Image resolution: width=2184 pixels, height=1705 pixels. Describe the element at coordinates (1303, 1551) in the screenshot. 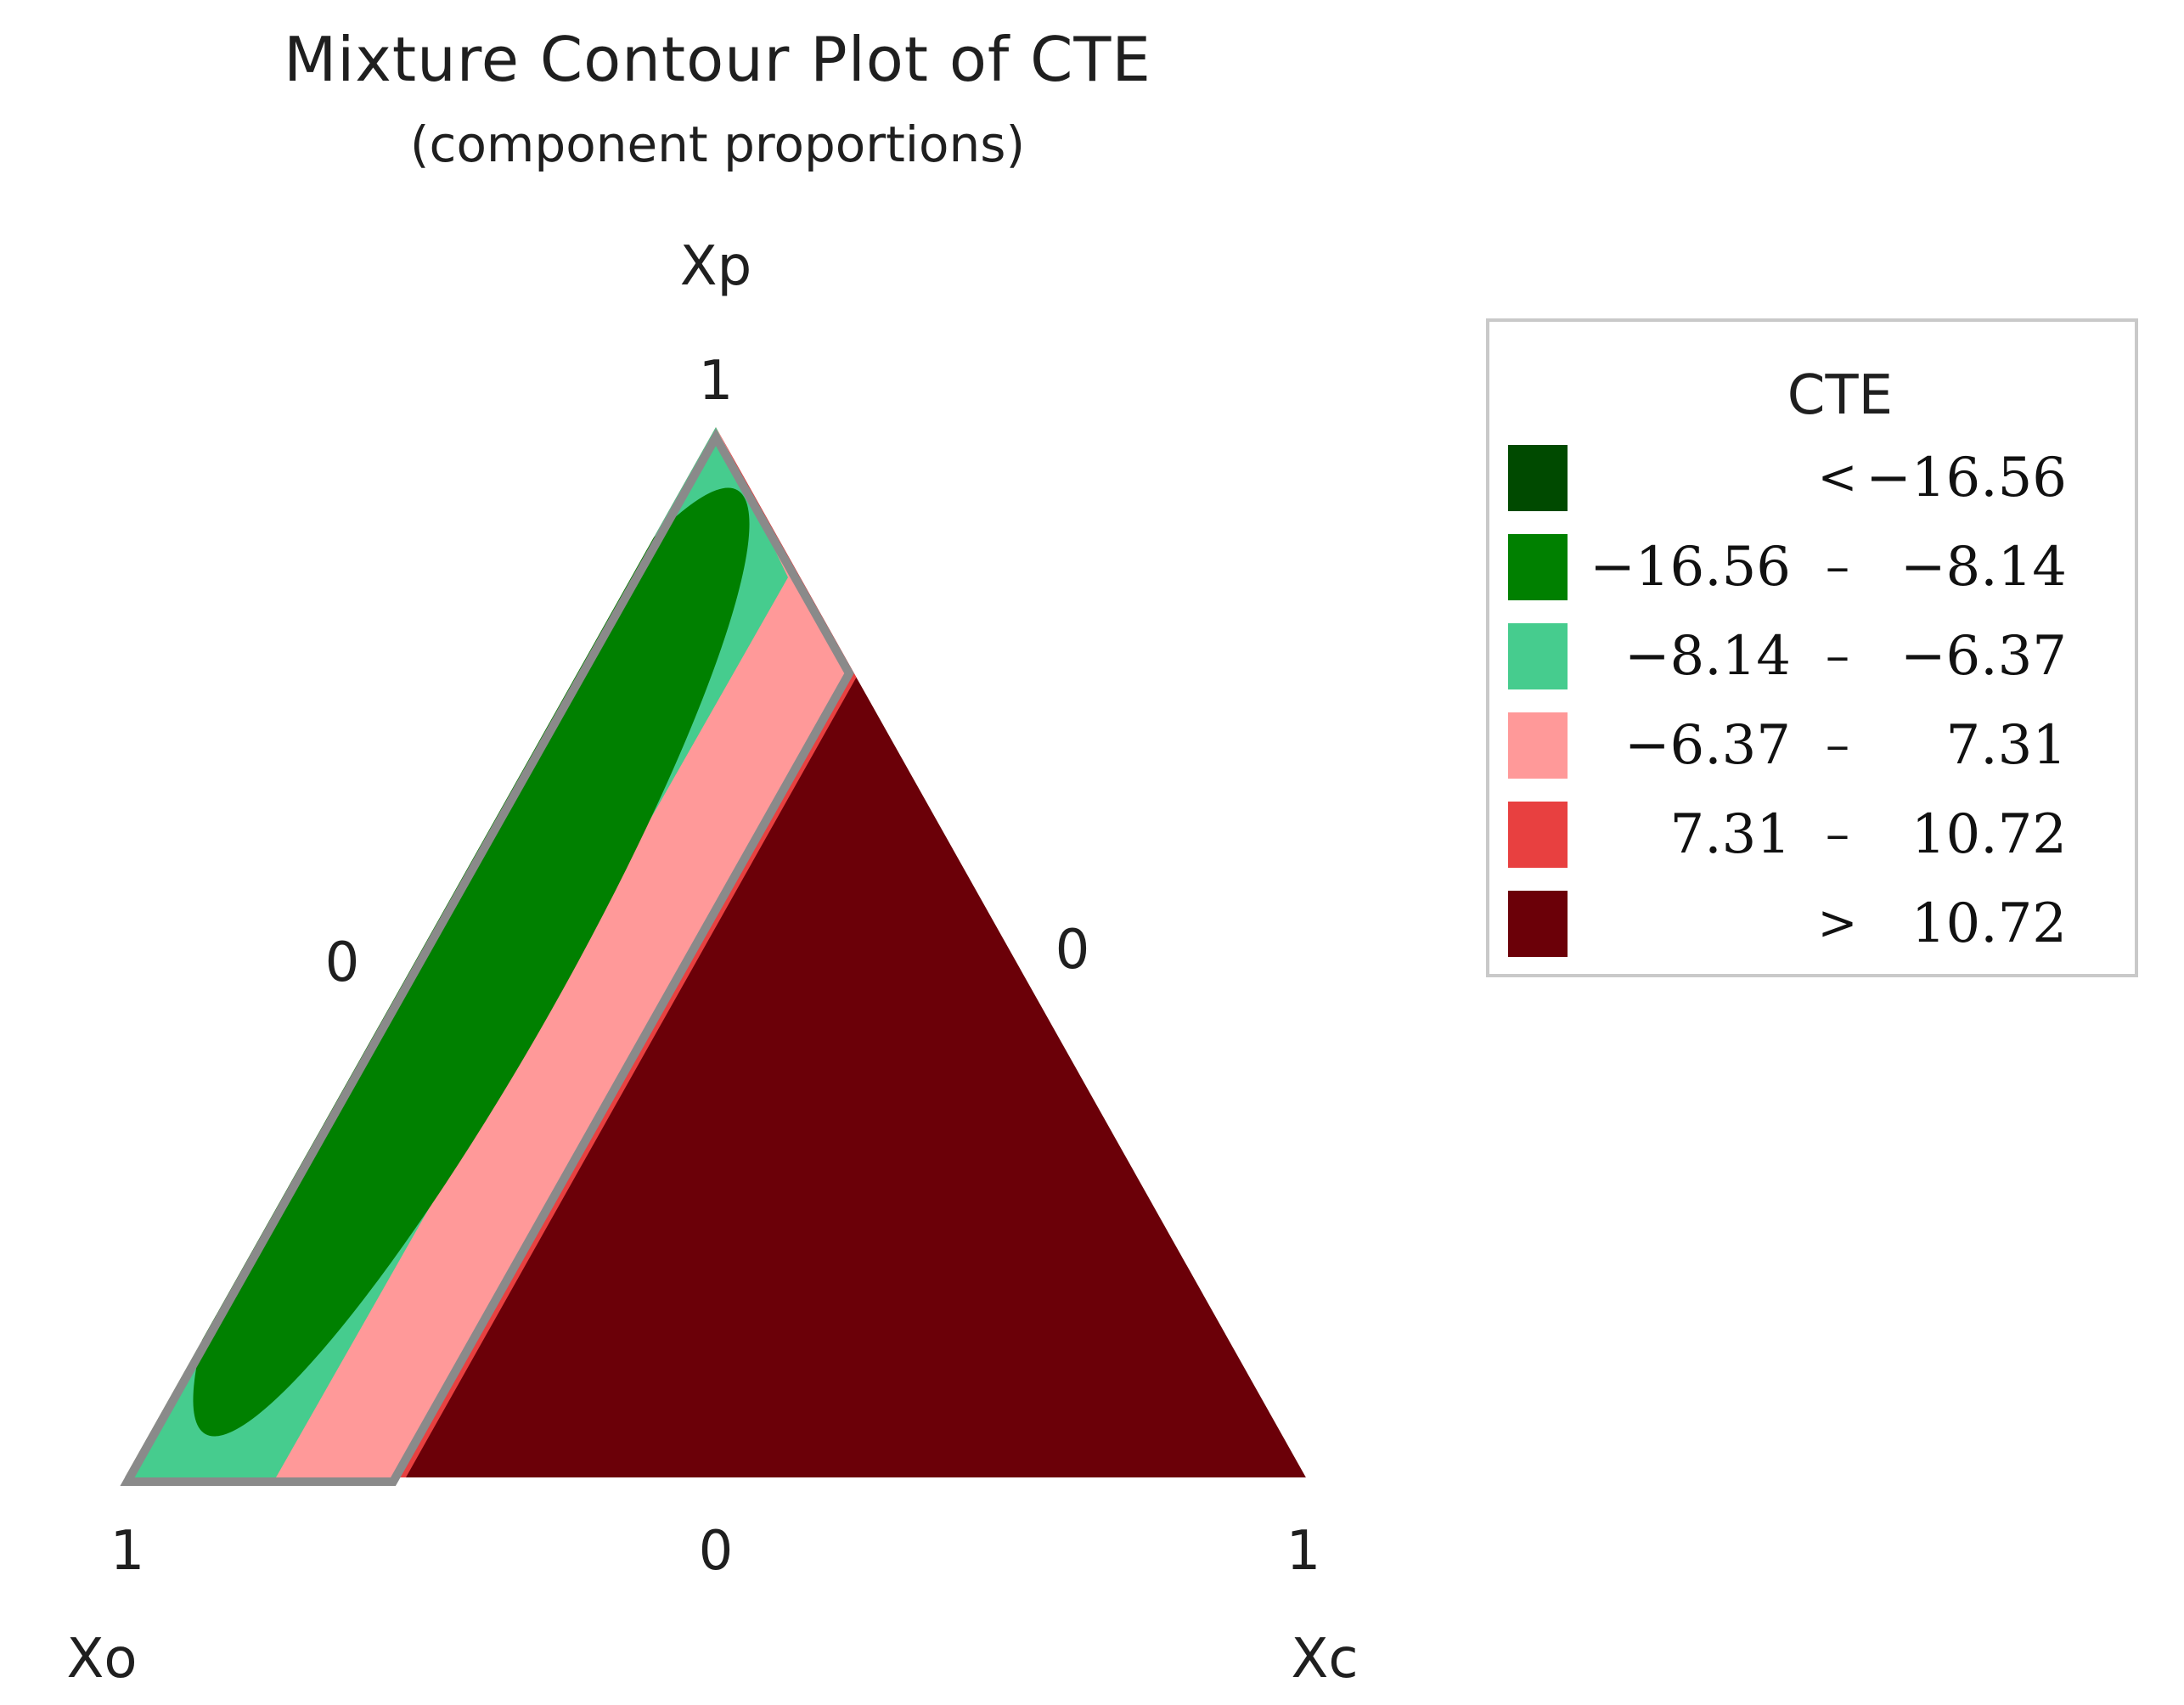

I see `right-vertex-label: 1` at that location.